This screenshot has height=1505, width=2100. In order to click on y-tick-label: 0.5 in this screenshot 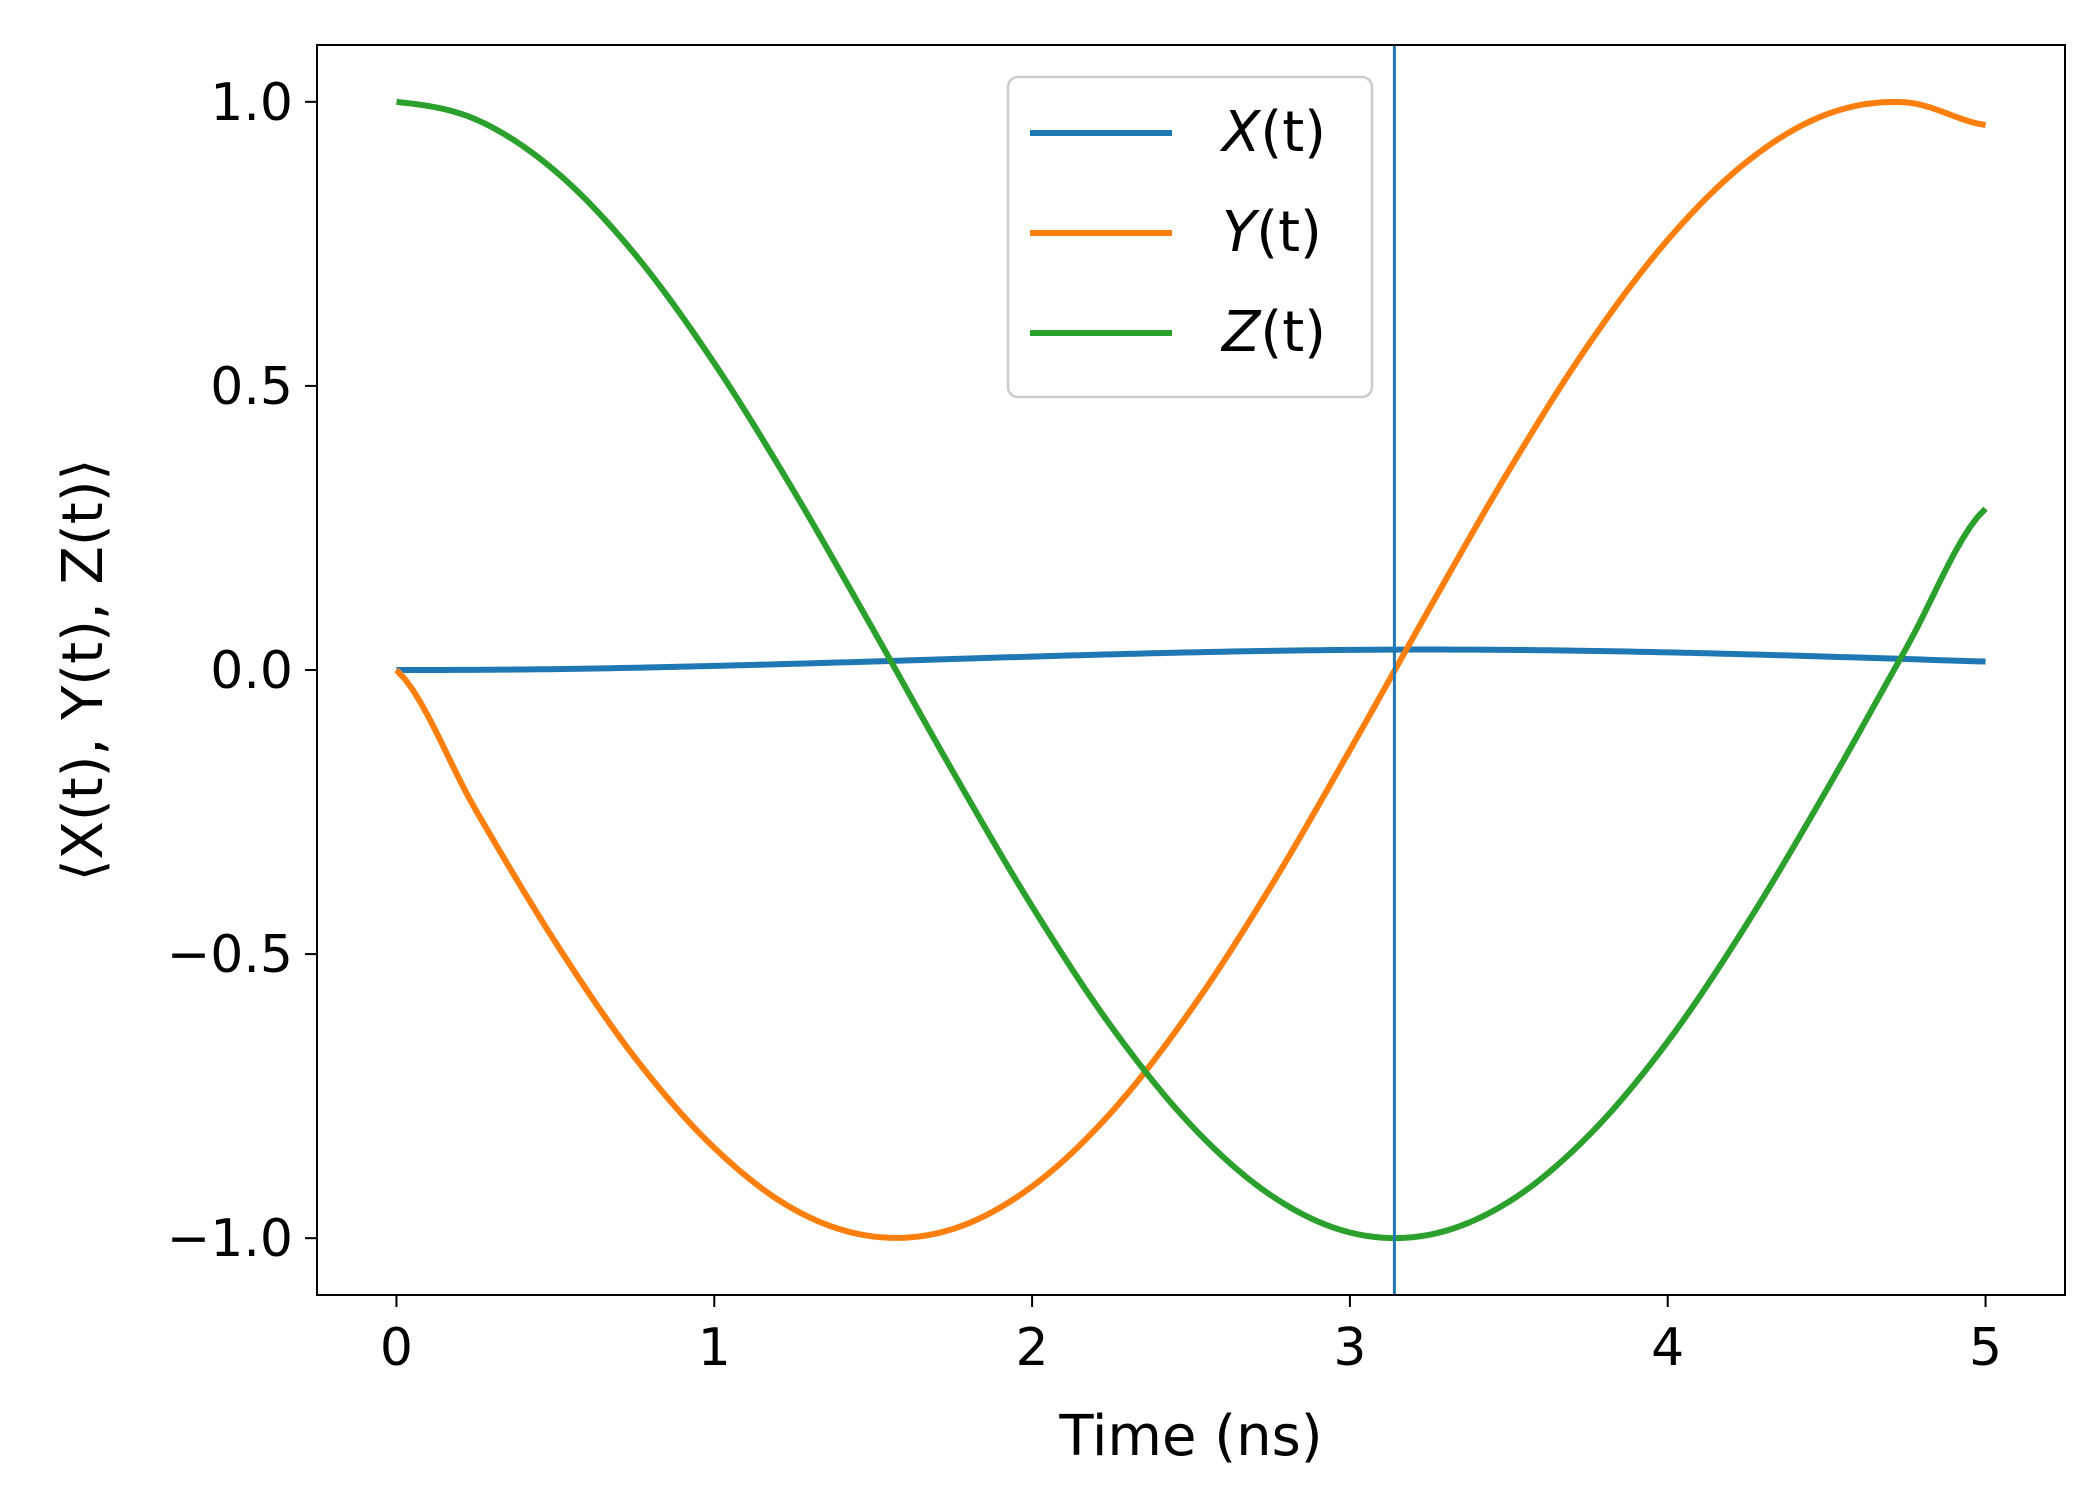, I will do `click(251, 387)`.